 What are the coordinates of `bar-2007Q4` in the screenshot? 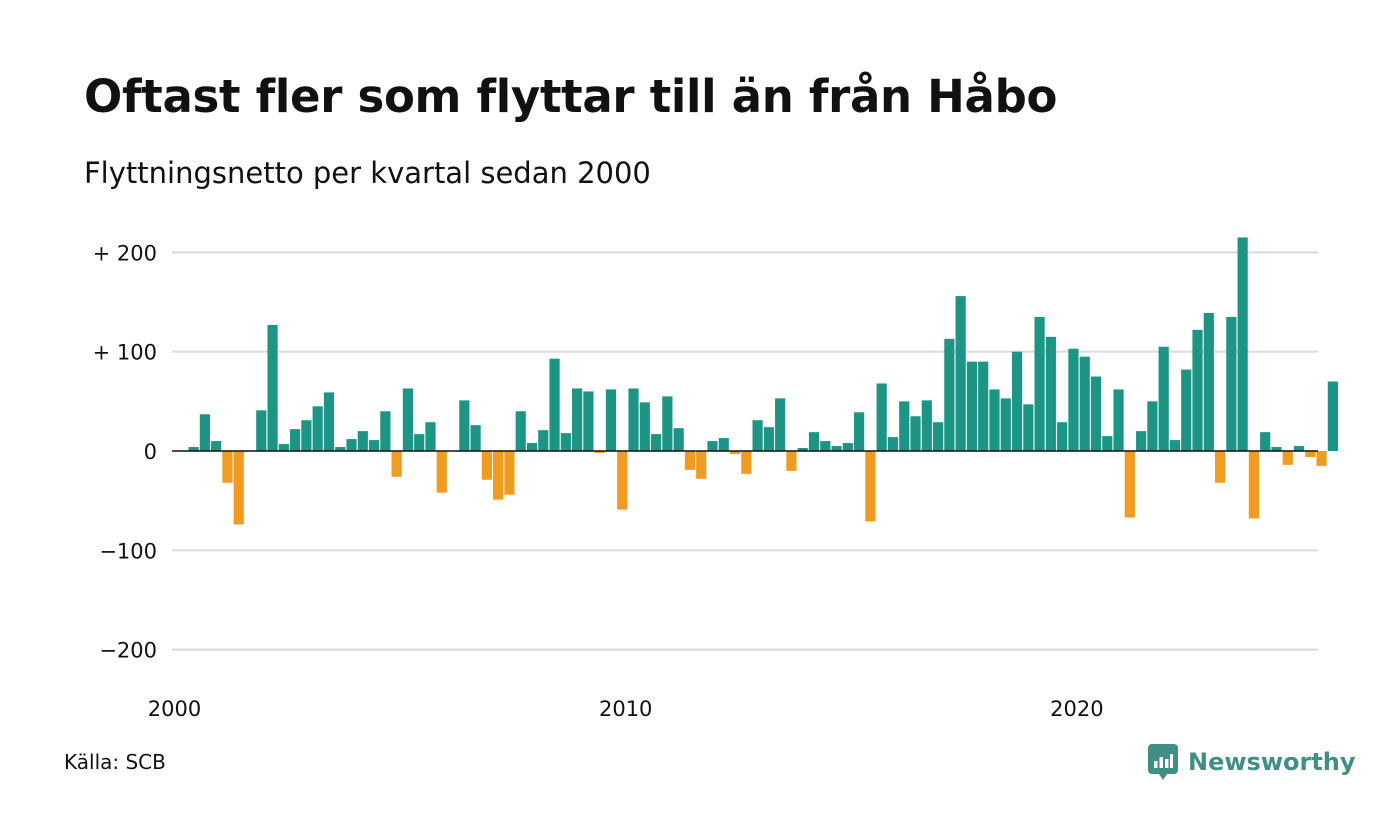 It's located at (543, 440).